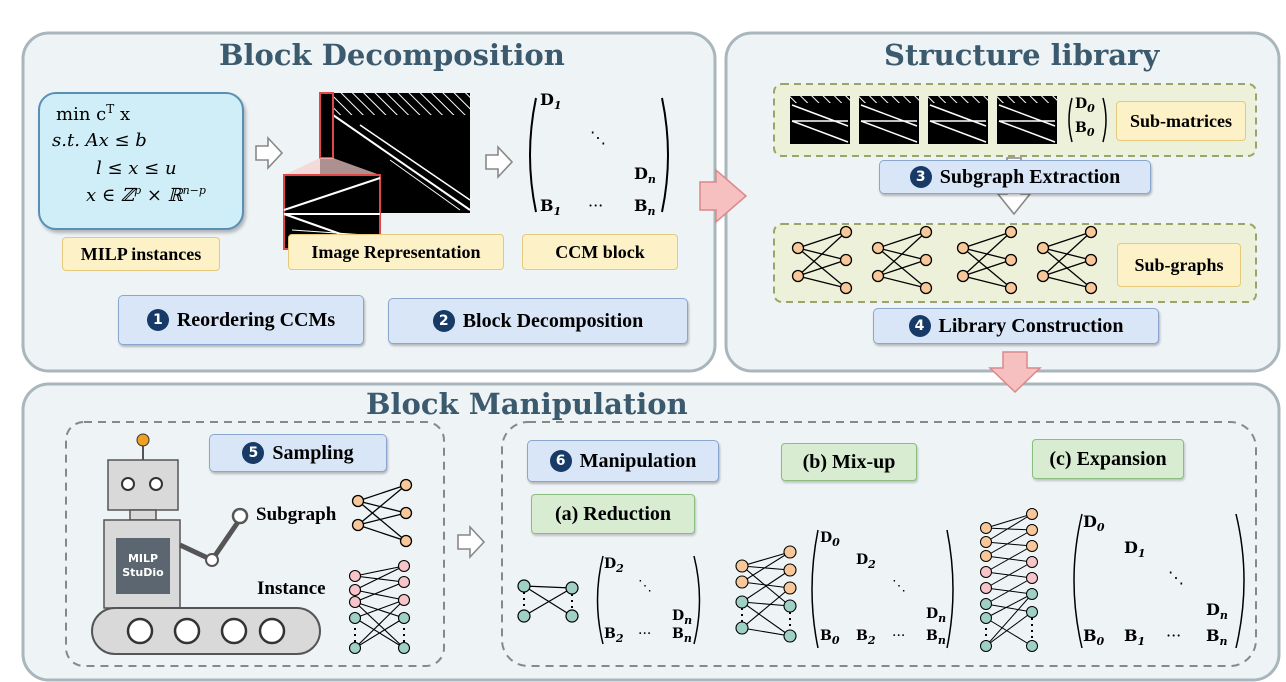 The height and width of the screenshot is (682, 1286). I want to click on reduction-bn: Bn, so click(682, 635).